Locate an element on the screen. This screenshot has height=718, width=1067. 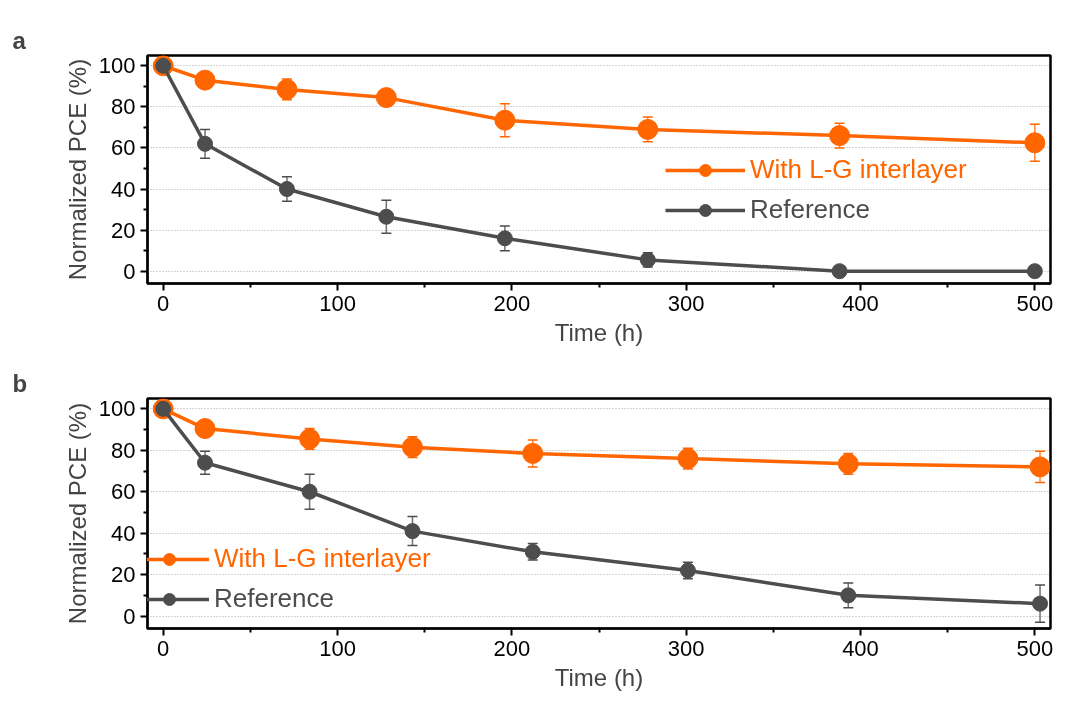
text: a is located at coordinates (19, 40).